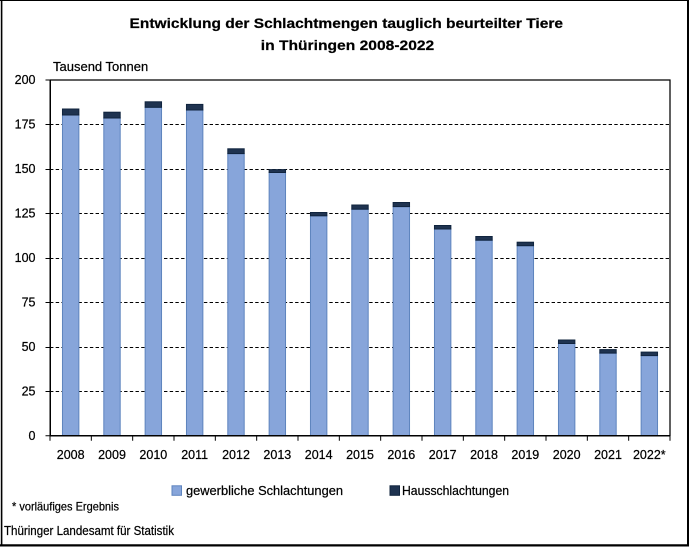  What do you see at coordinates (455, 491) in the screenshot?
I see `svg-text: Hausschlachtungen` at bounding box center [455, 491].